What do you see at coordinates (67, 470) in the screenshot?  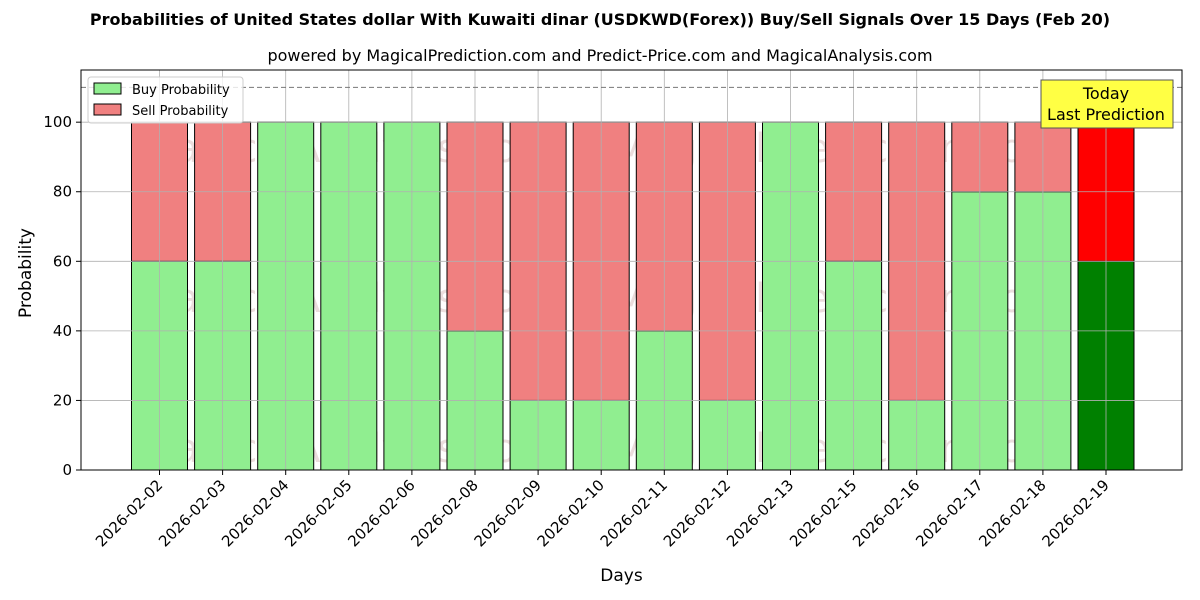 I see `y-tick-label: 0` at bounding box center [67, 470].